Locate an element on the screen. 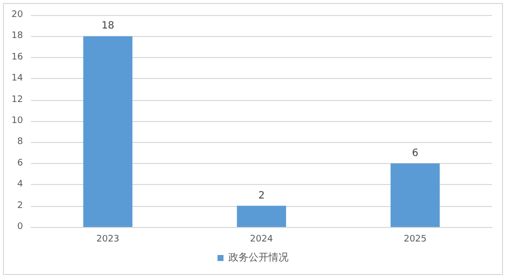 This screenshot has height=280, width=507. y-tick-label: 6 is located at coordinates (20, 163).